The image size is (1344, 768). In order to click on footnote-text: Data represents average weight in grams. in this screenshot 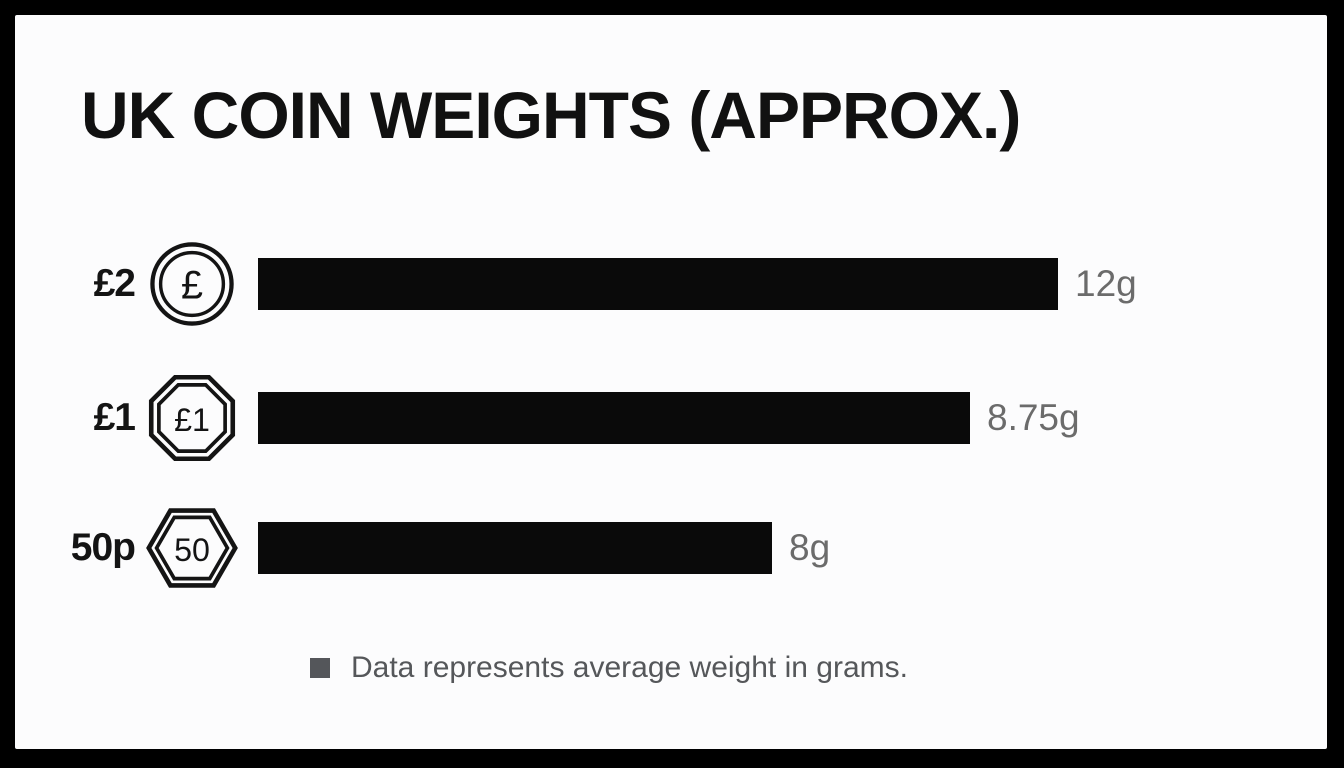, I will do `click(629, 667)`.